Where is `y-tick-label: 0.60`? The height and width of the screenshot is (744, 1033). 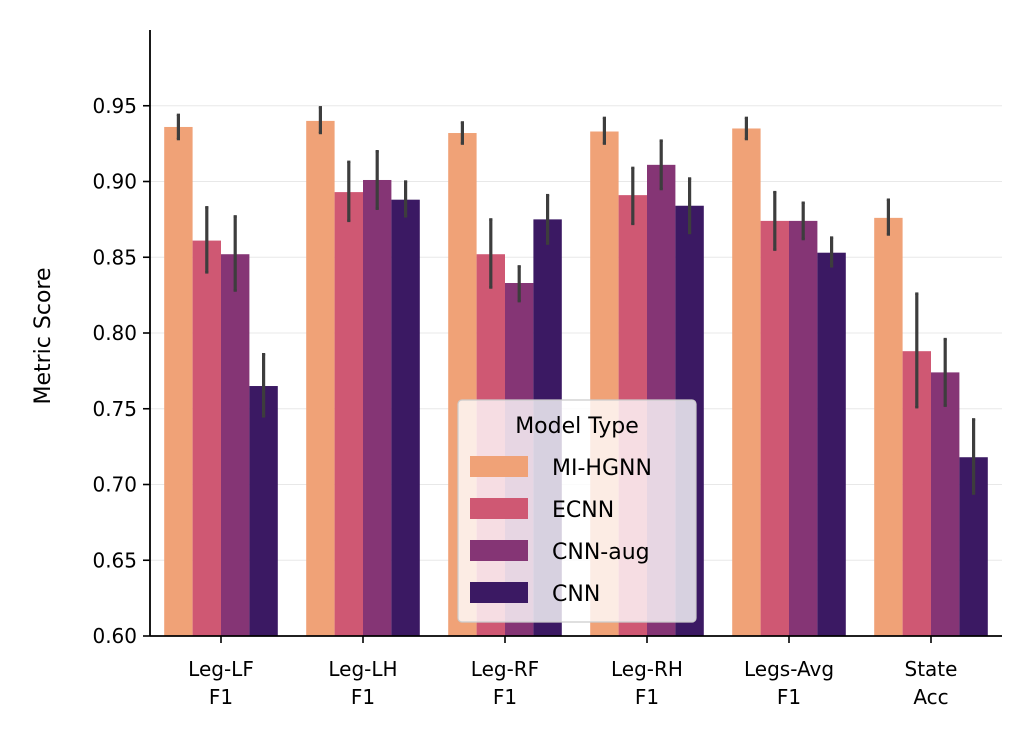 y-tick-label: 0.60 is located at coordinates (114, 636).